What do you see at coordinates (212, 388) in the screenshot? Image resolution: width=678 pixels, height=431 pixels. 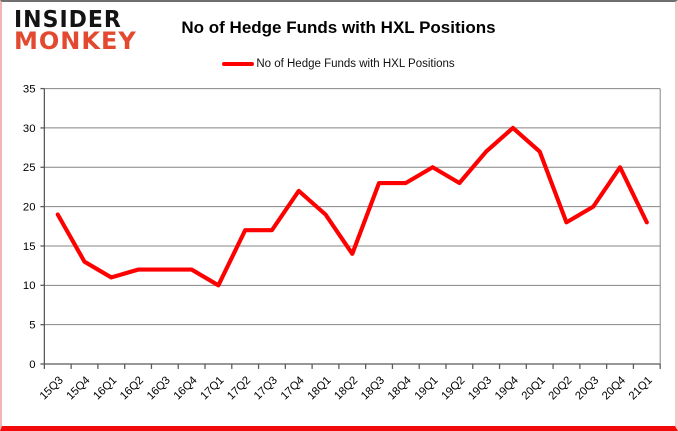 I see `svg-text: 17Q1` at bounding box center [212, 388].